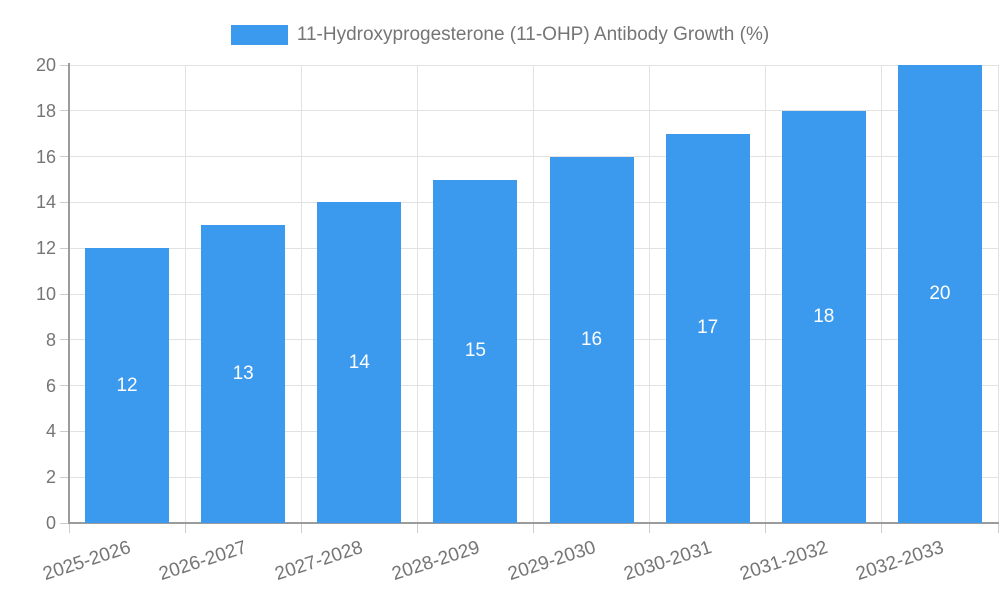 Image resolution: width=1000 pixels, height=600 pixels. What do you see at coordinates (203, 561) in the screenshot?
I see `x-axis-label: 2026-2027` at bounding box center [203, 561].